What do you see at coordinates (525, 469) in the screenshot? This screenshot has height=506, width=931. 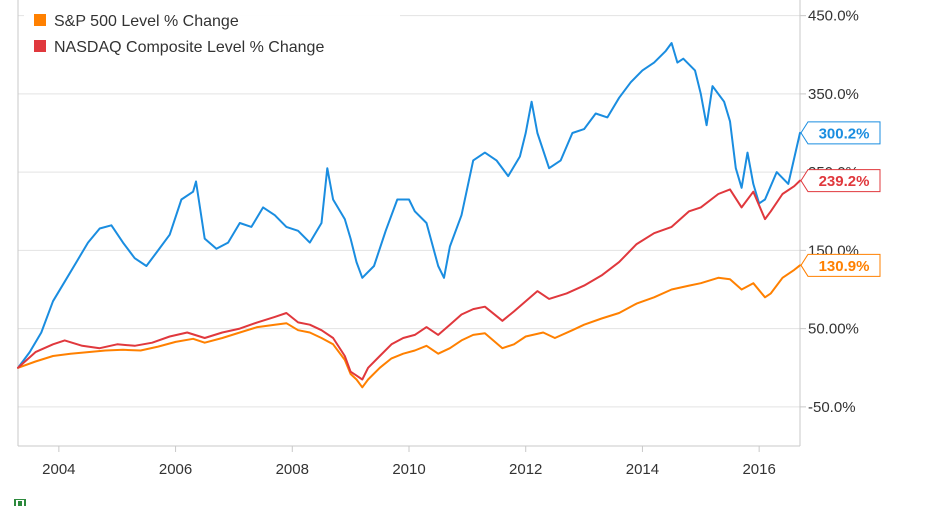 I see `x-tick-label: 2012` at bounding box center [525, 469].